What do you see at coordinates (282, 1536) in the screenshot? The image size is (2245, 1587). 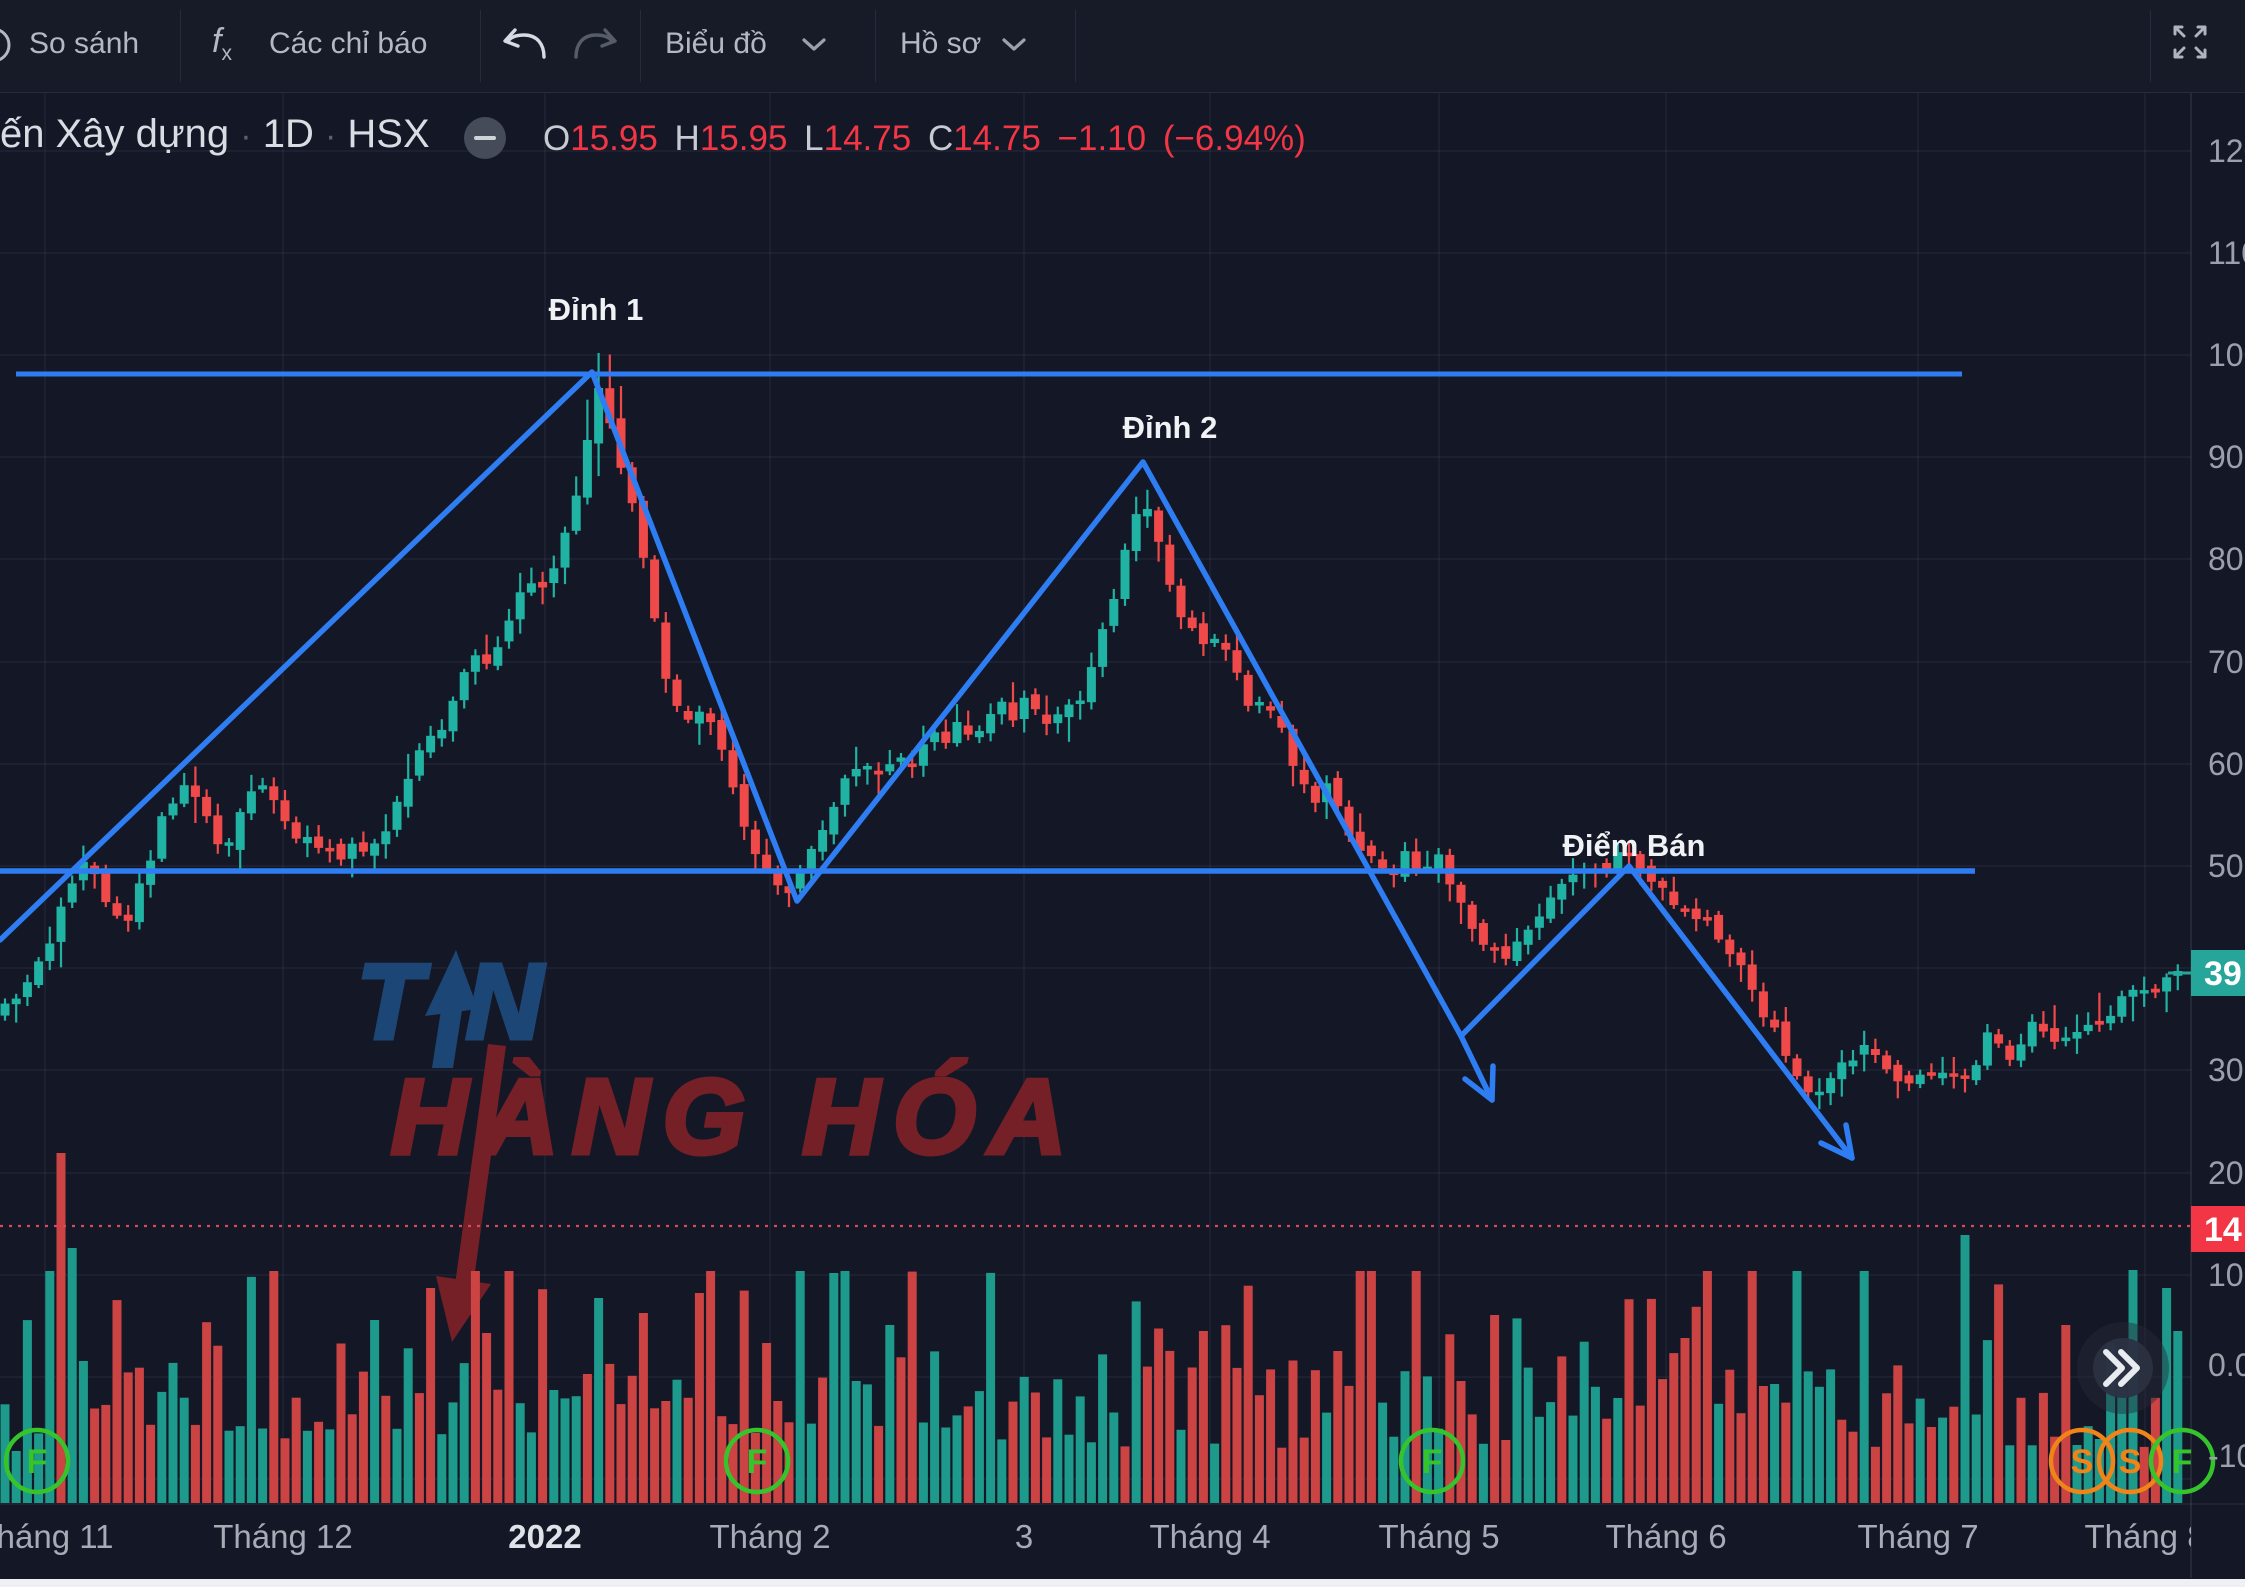 I see `svg-text: Tháng 12` at bounding box center [282, 1536].